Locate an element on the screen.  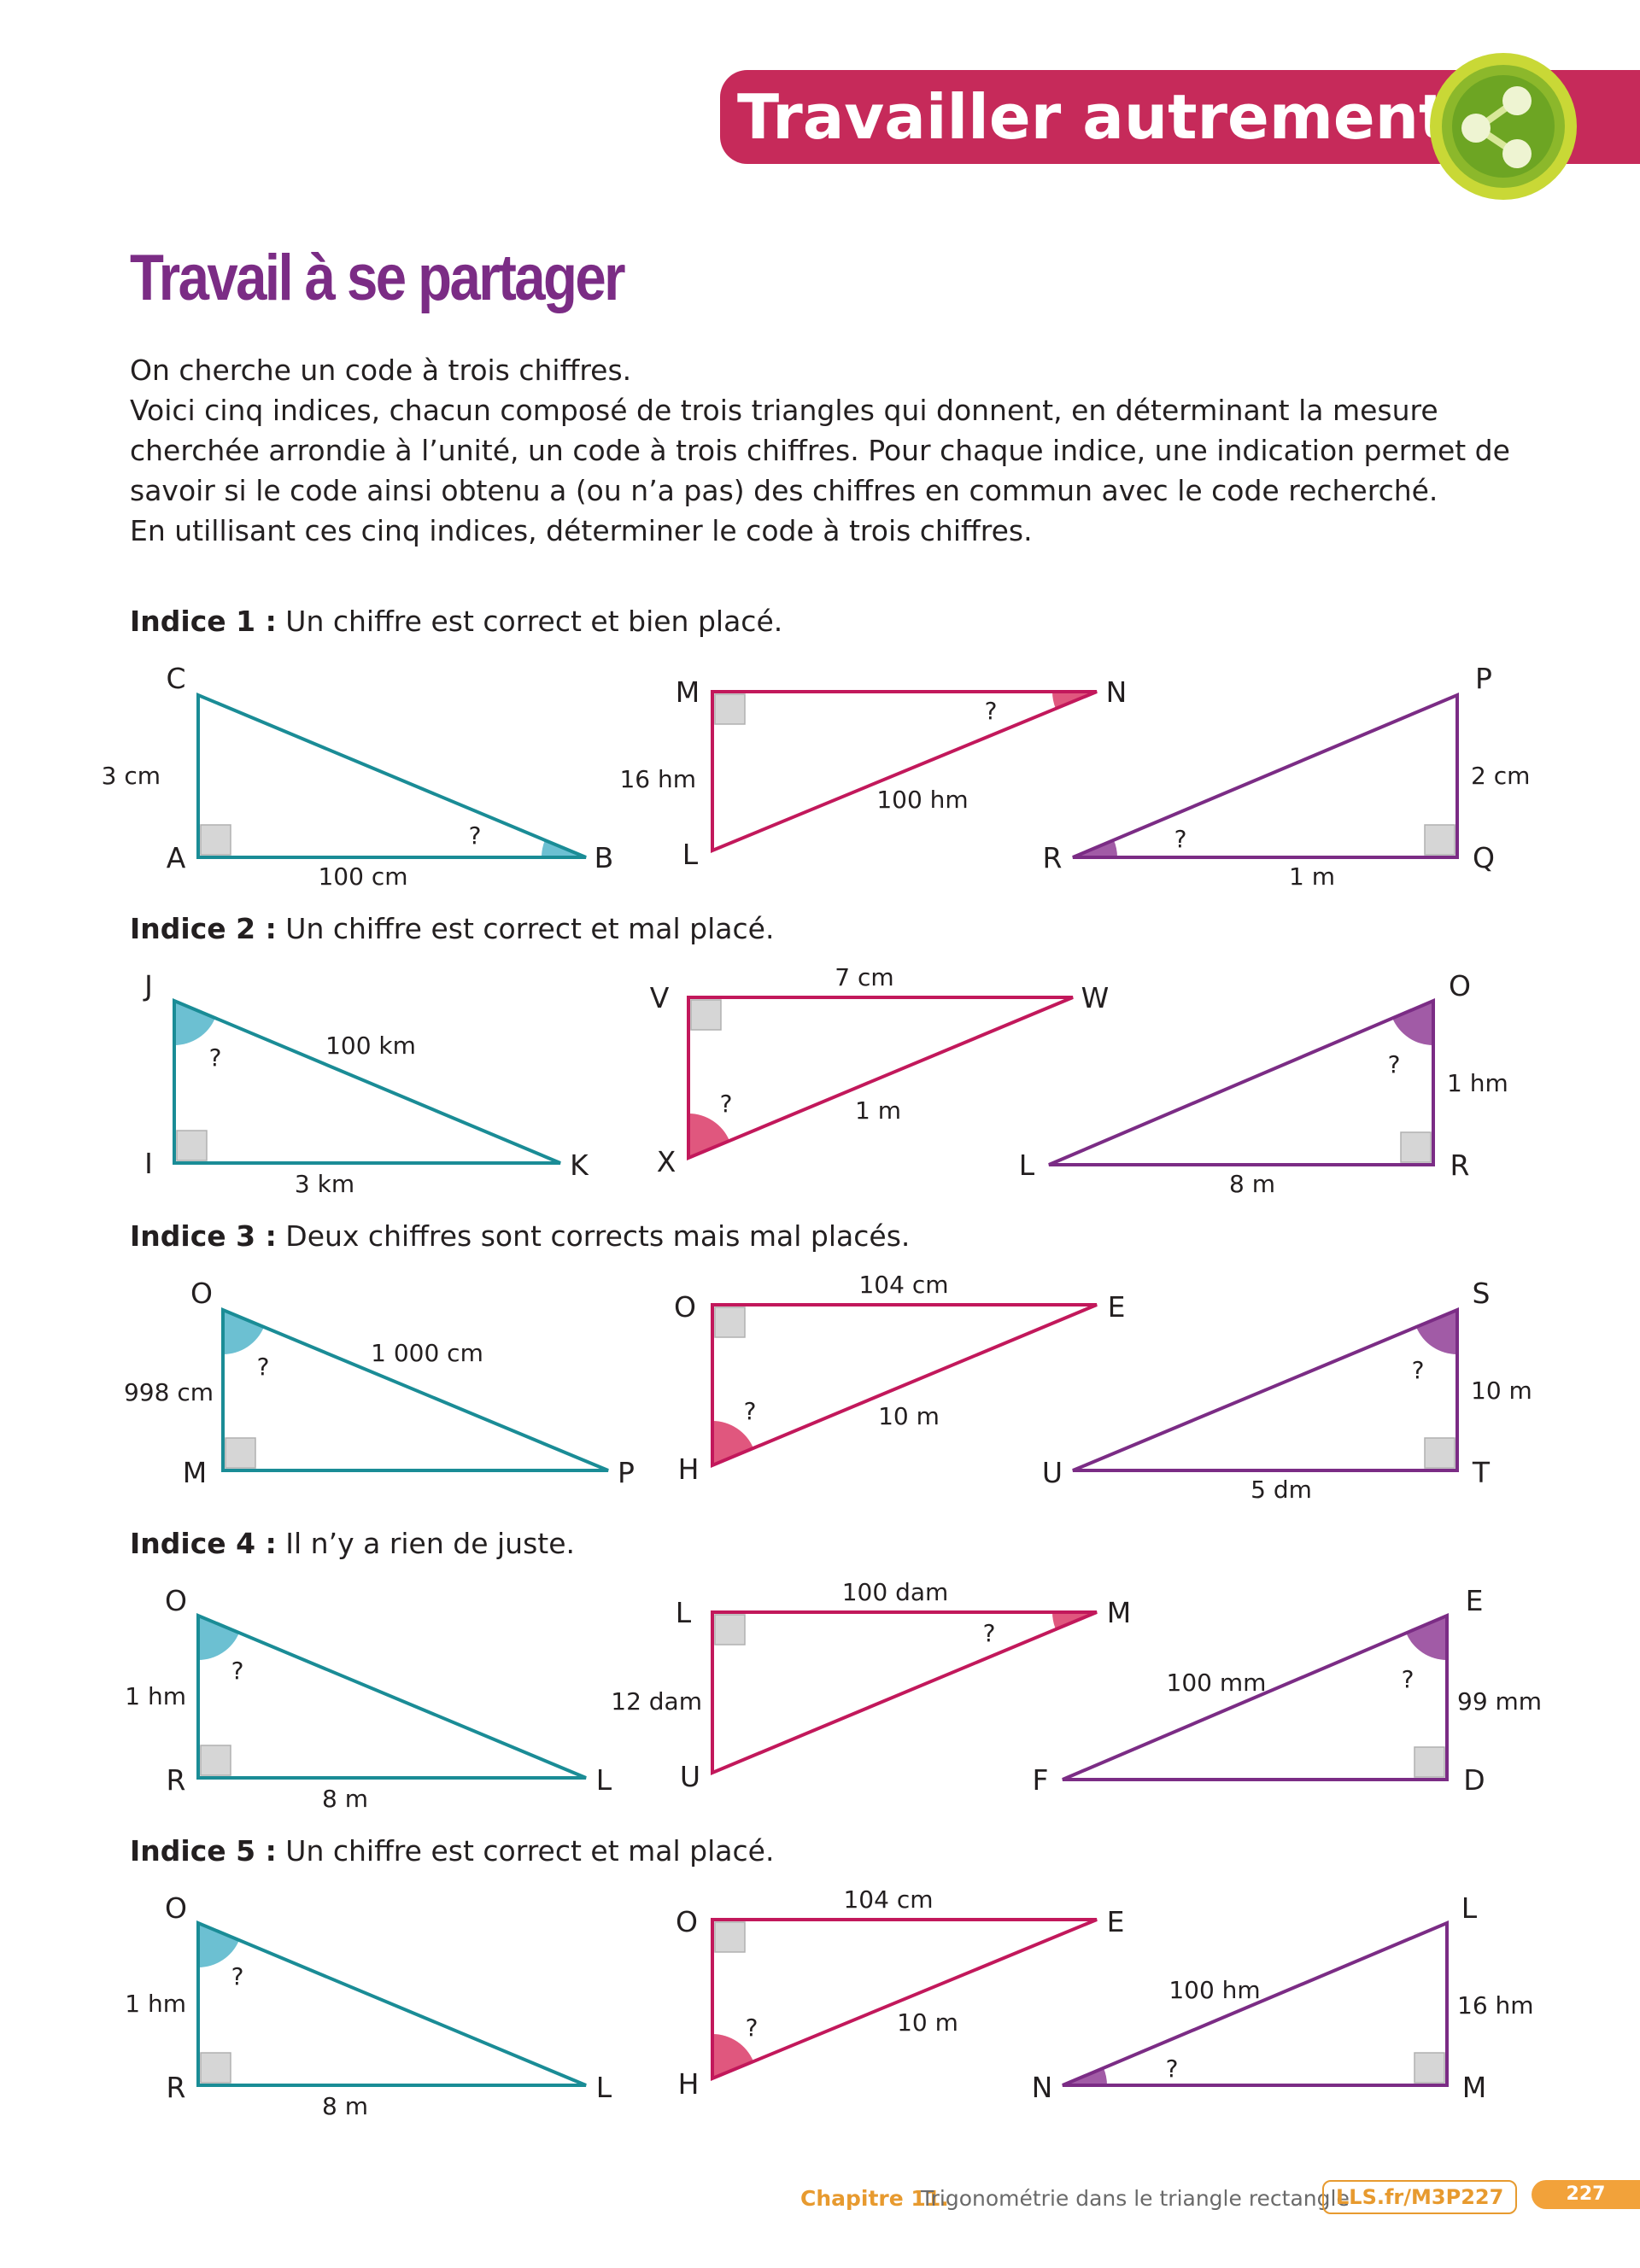
clue-4-triangle-2-unknown-angle: ? is located at coordinates (989, 1633).